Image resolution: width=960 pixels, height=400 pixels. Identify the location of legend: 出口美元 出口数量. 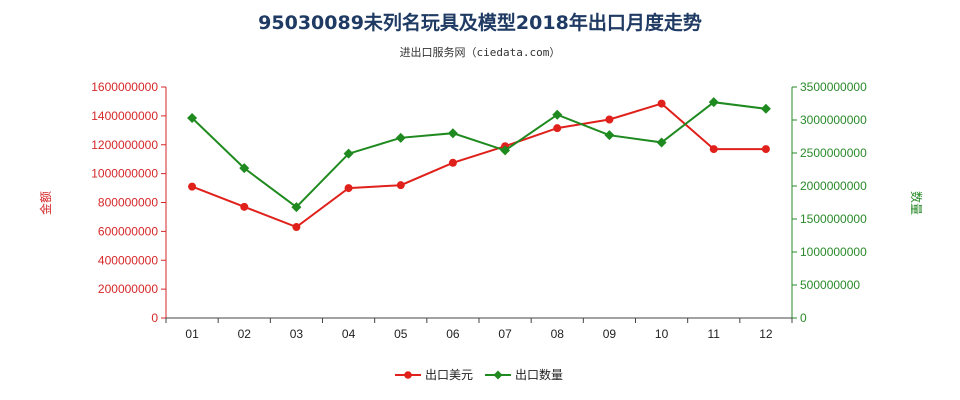
(479, 374).